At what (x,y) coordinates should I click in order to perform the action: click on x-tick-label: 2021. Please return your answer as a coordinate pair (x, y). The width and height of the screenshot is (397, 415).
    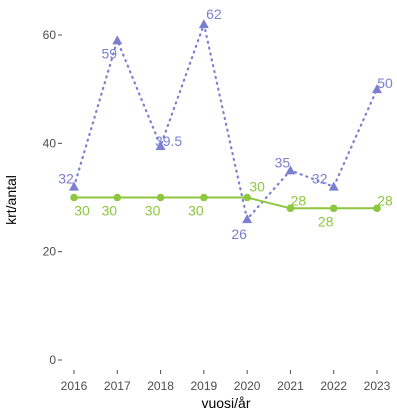
    Looking at the image, I should click on (290, 386).